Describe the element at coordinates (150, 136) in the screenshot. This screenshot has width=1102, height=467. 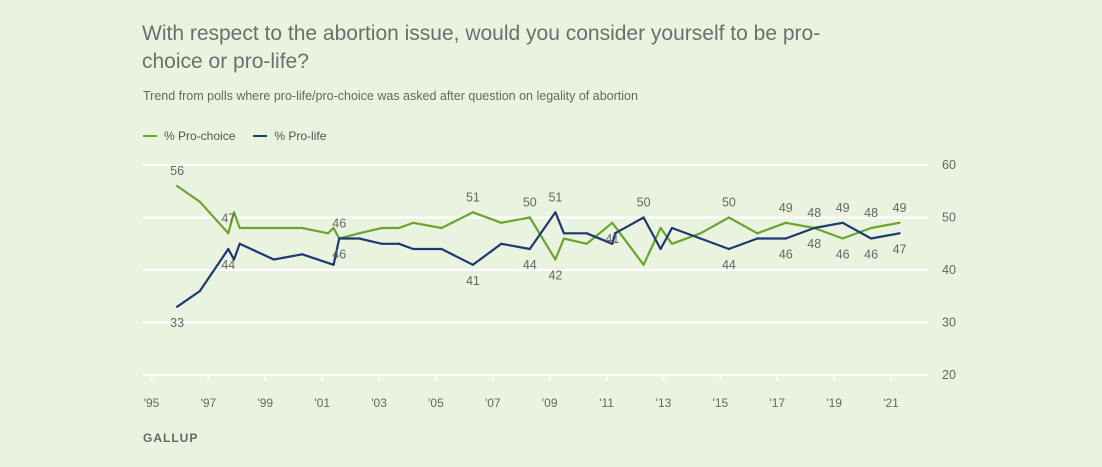
I see `legend-swatch-pro-choice` at that location.